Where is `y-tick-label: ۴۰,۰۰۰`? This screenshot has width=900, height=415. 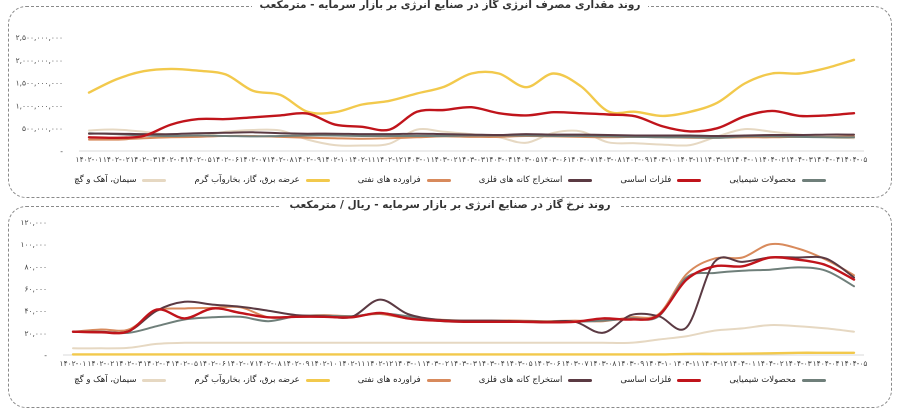
y-tick-label: ۴۰,۰۰۰ is located at coordinates (35, 311).